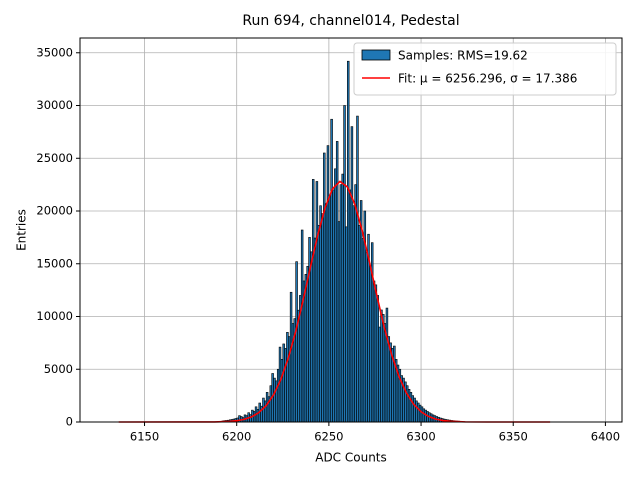 The image size is (640, 480). Describe the element at coordinates (236, 437) in the screenshot. I see `x-tick-label: 6200` at that location.